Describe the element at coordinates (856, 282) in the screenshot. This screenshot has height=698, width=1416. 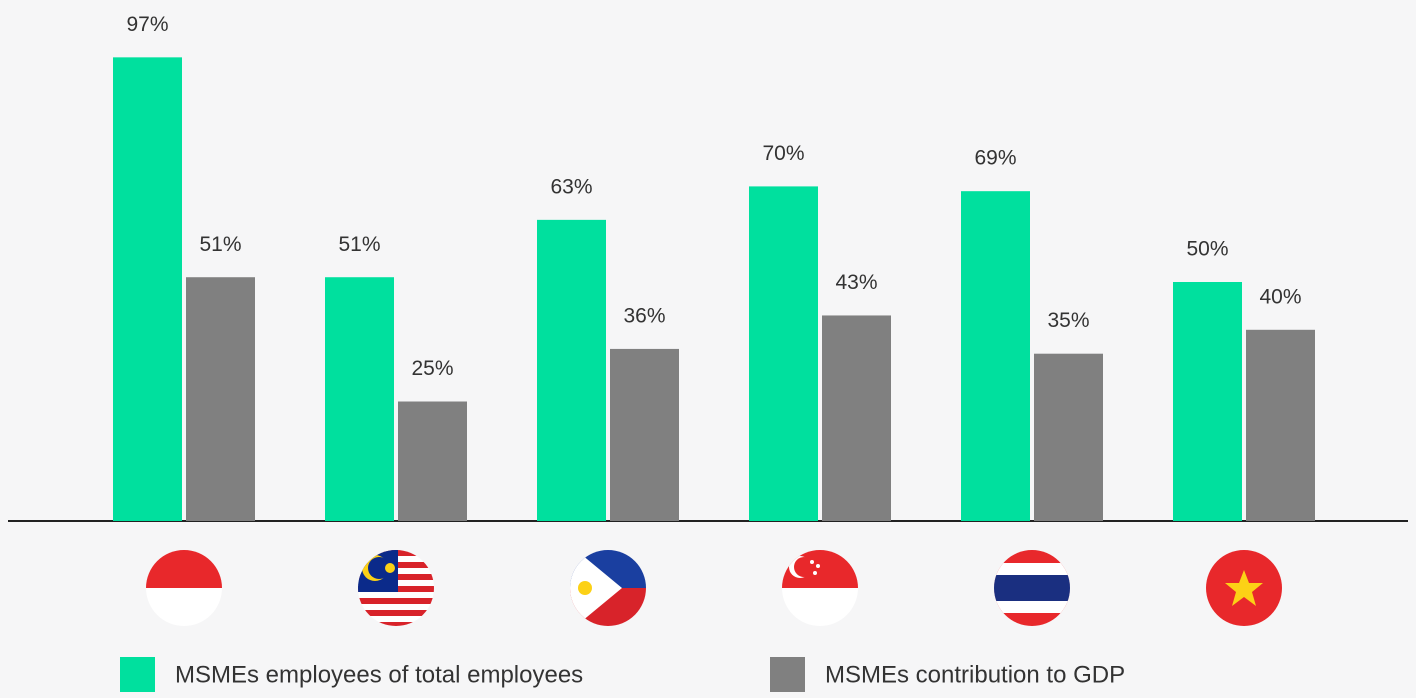
I see `value-label: 43%` at that location.